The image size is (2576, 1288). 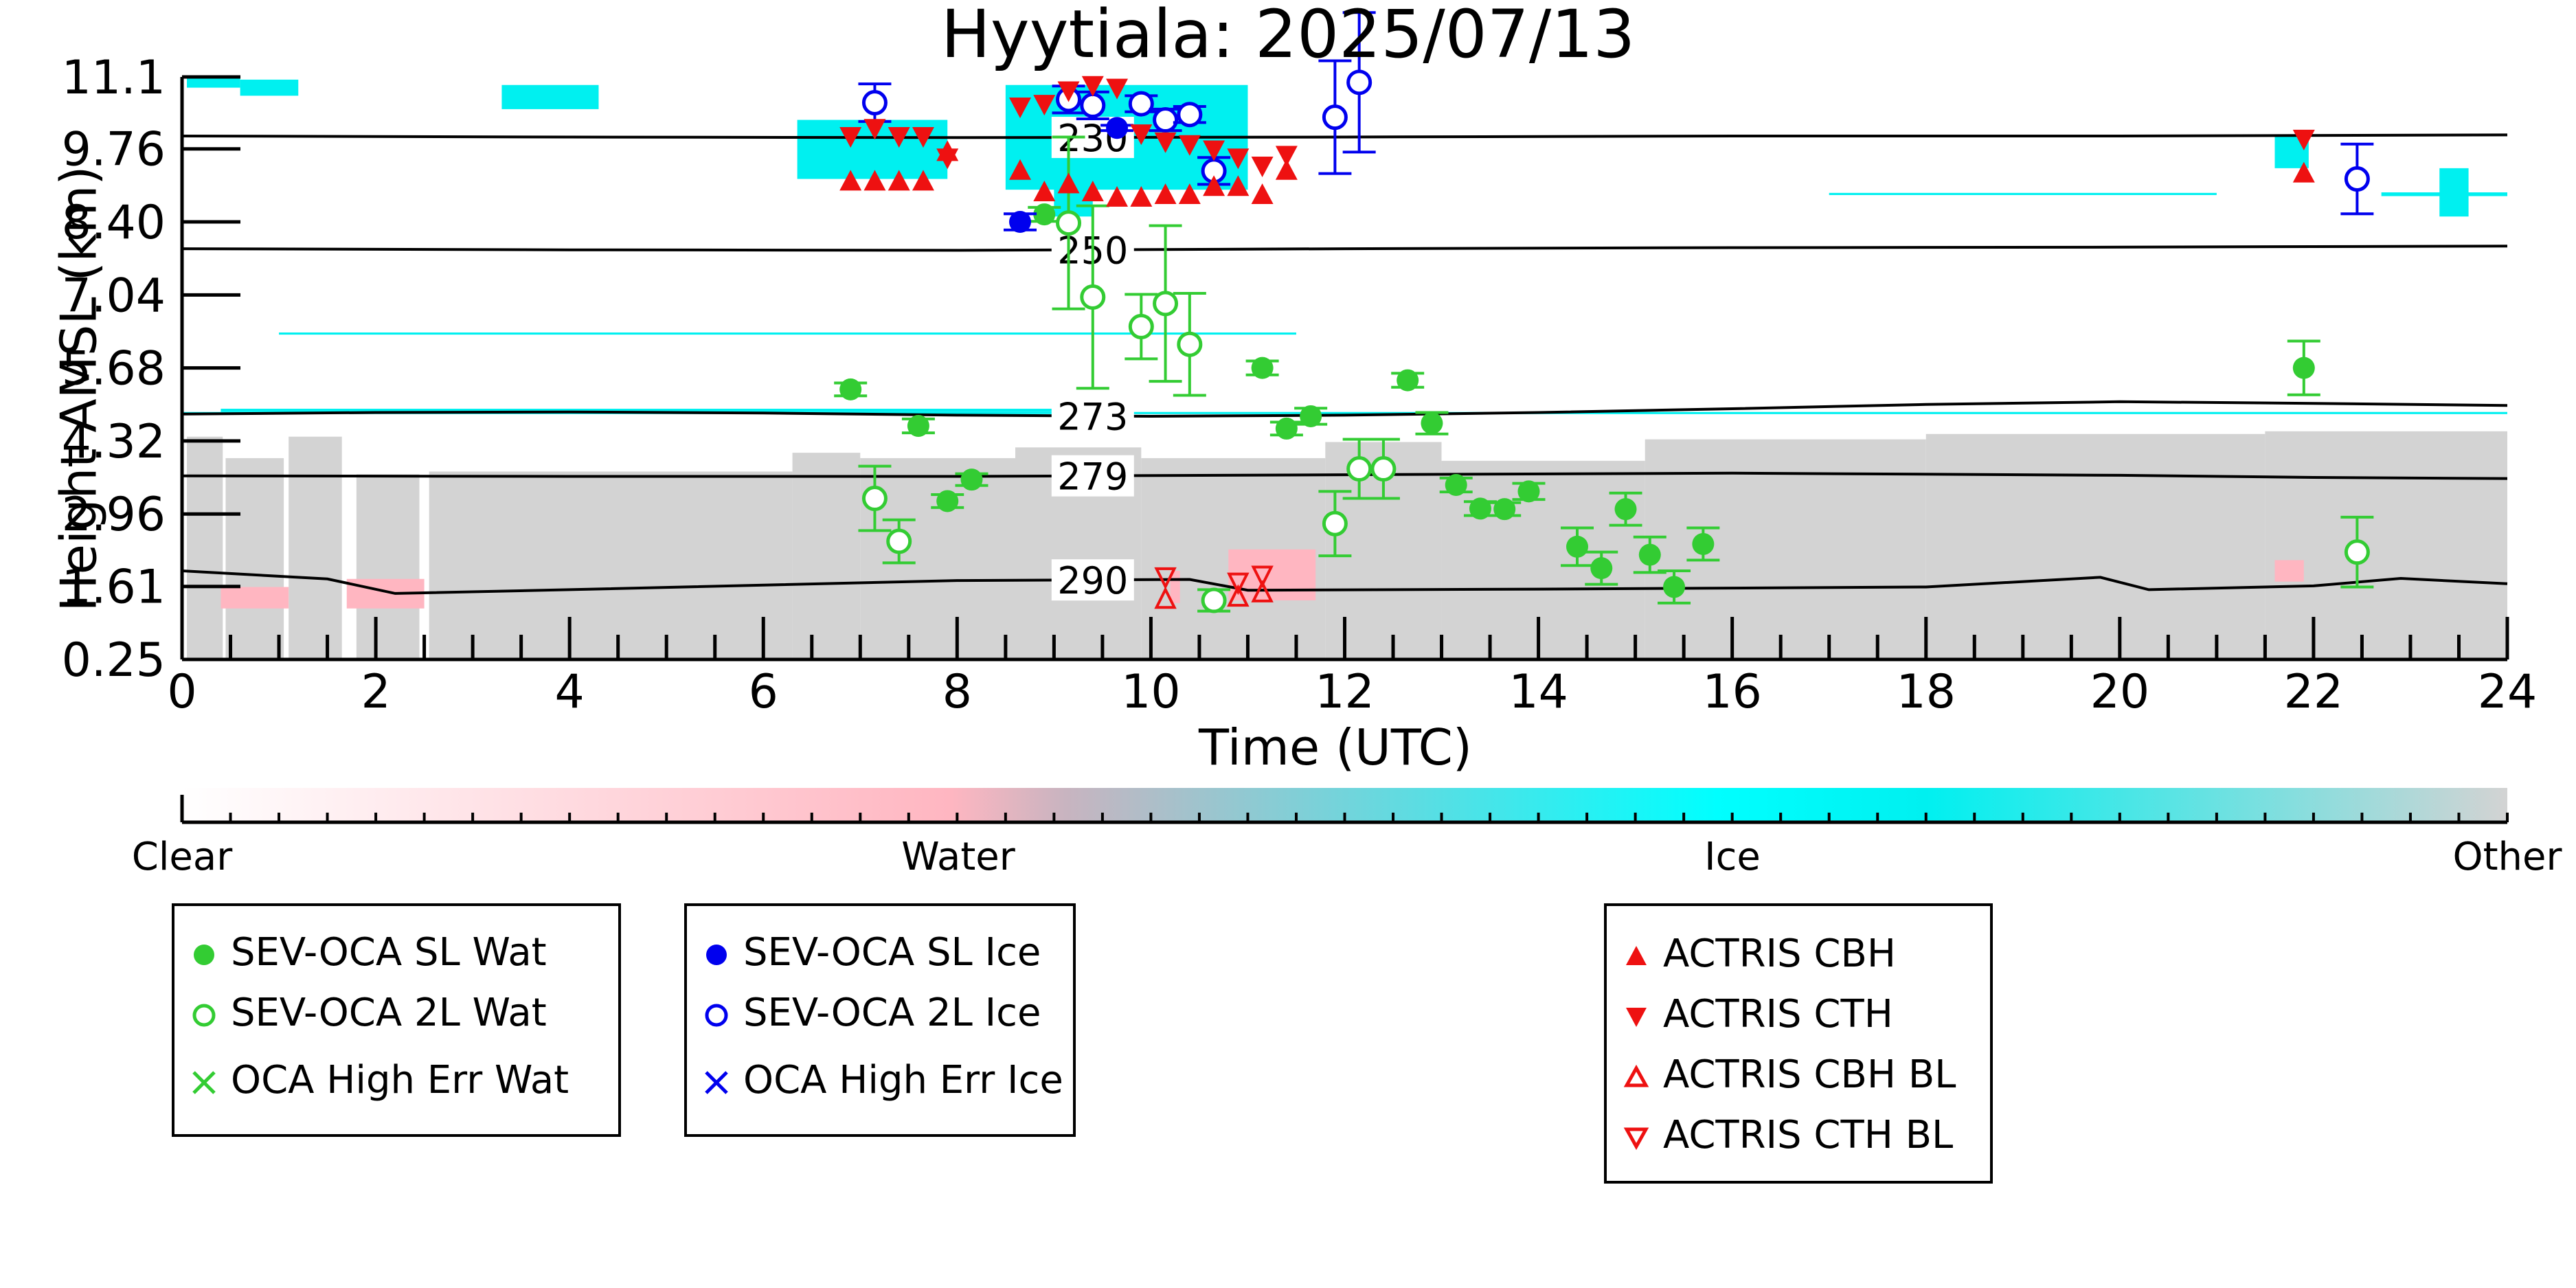 What do you see at coordinates (570, 692) in the screenshot?
I see `x-tick-label: 4` at bounding box center [570, 692].